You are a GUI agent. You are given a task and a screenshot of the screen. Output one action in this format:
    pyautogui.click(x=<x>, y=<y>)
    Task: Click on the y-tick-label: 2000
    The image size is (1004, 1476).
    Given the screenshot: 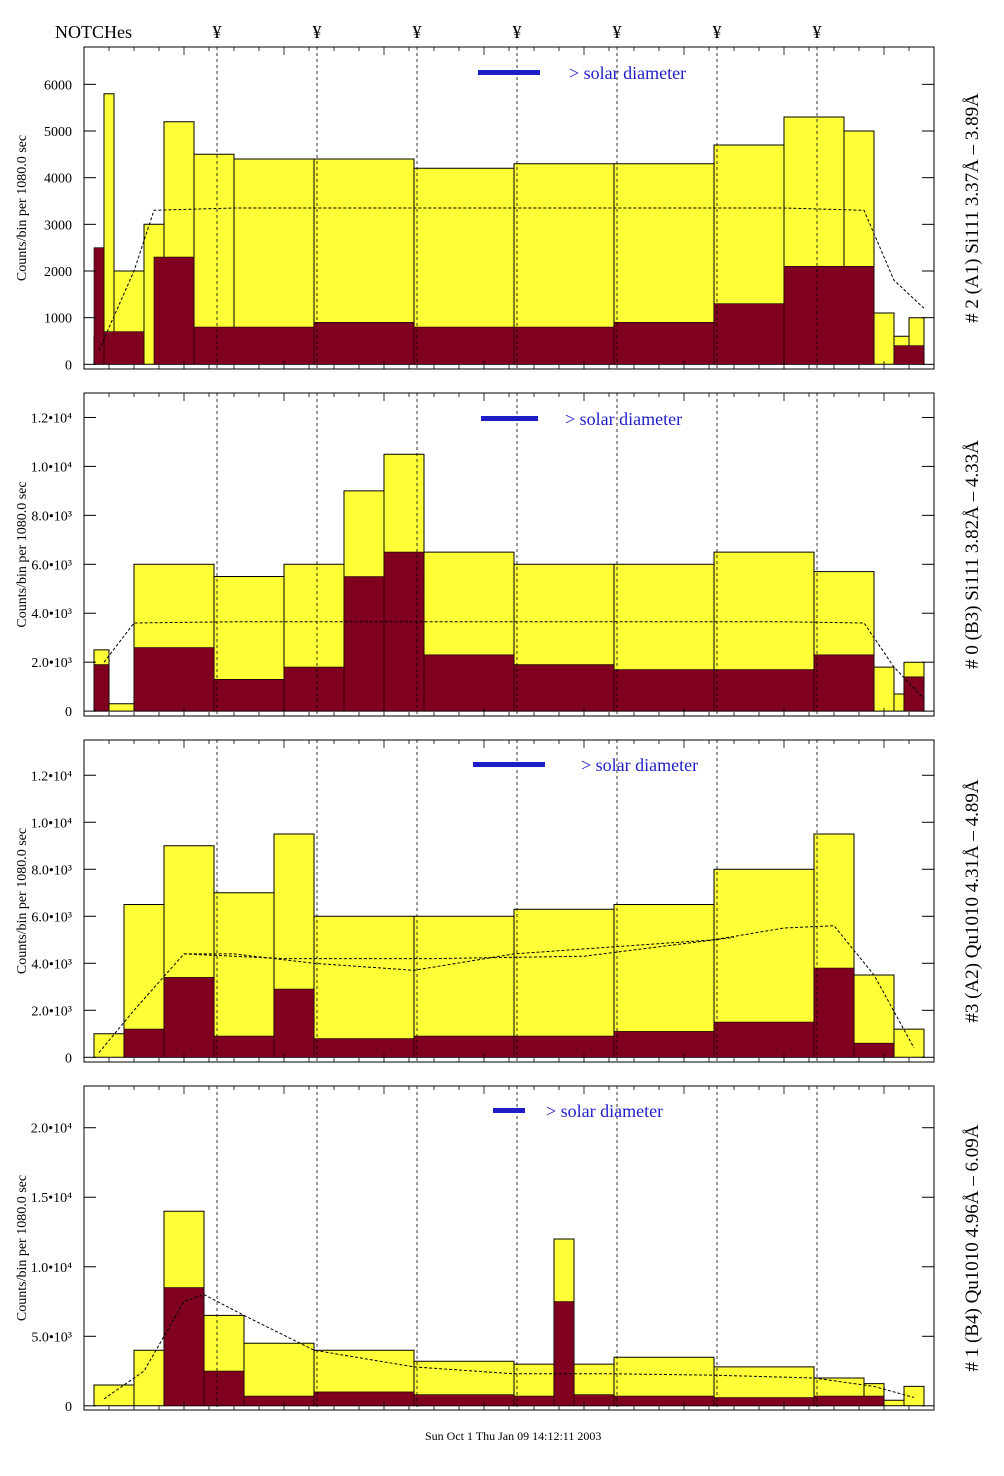 What is the action you would take?
    pyautogui.click(x=58, y=272)
    